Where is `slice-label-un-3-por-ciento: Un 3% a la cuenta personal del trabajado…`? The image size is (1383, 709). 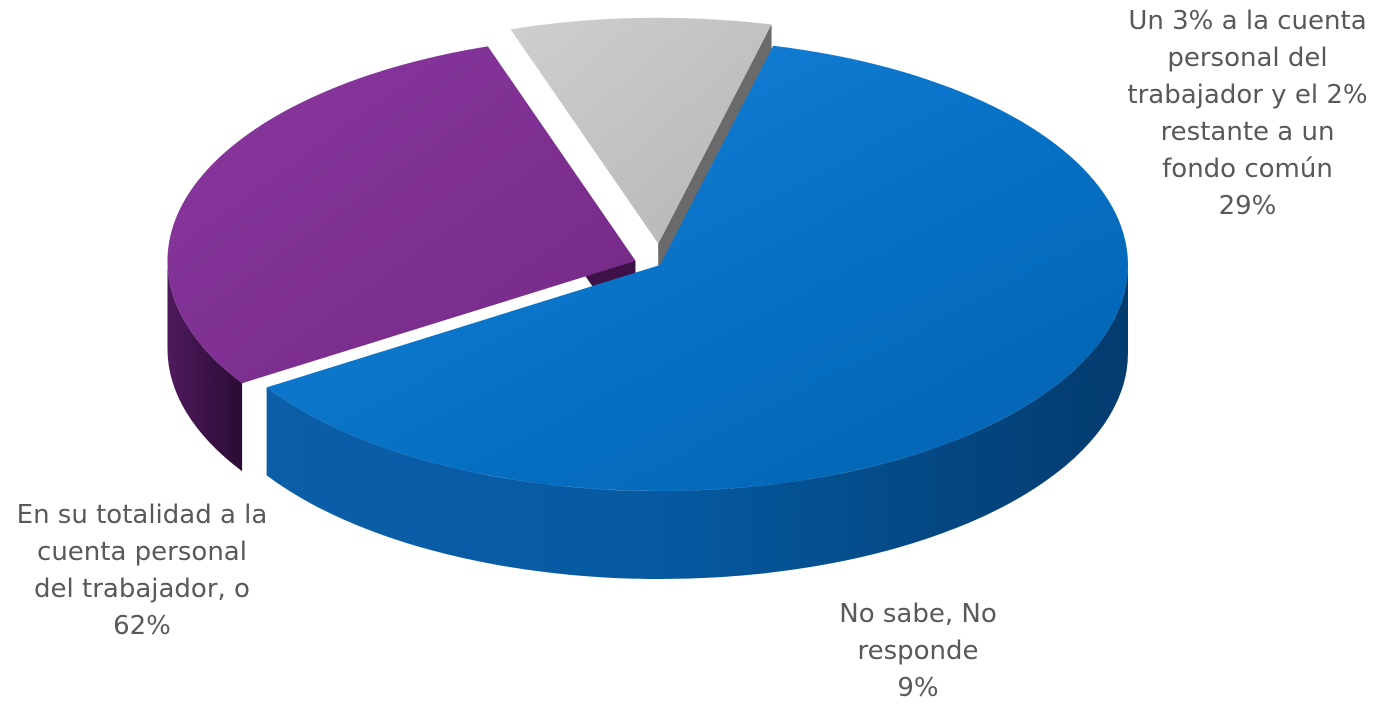
slice-label-un-3-por-ciento: Un 3% a la cuenta personal del trabajado… is located at coordinates (1247, 114).